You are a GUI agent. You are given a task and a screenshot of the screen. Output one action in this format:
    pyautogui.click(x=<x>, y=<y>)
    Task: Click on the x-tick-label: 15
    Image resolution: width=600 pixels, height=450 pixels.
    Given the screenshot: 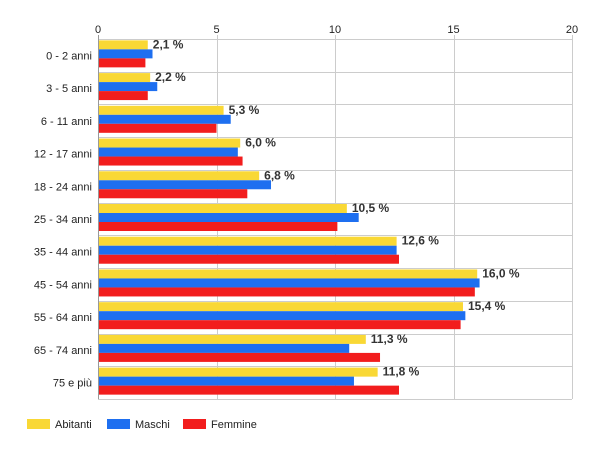 What is the action you would take?
    pyautogui.click(x=453, y=30)
    